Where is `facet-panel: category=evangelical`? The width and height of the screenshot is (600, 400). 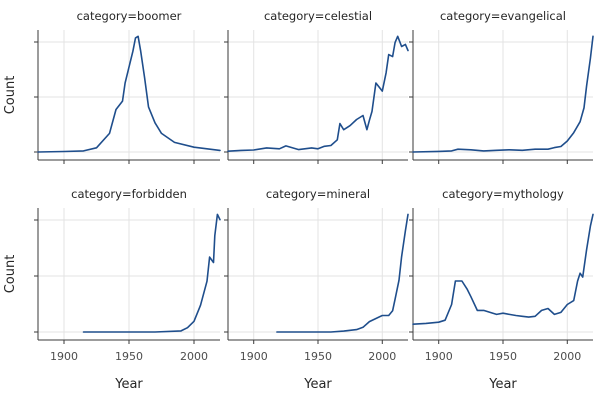
facet-panel: category=evangelical is located at coordinates (501, 86).